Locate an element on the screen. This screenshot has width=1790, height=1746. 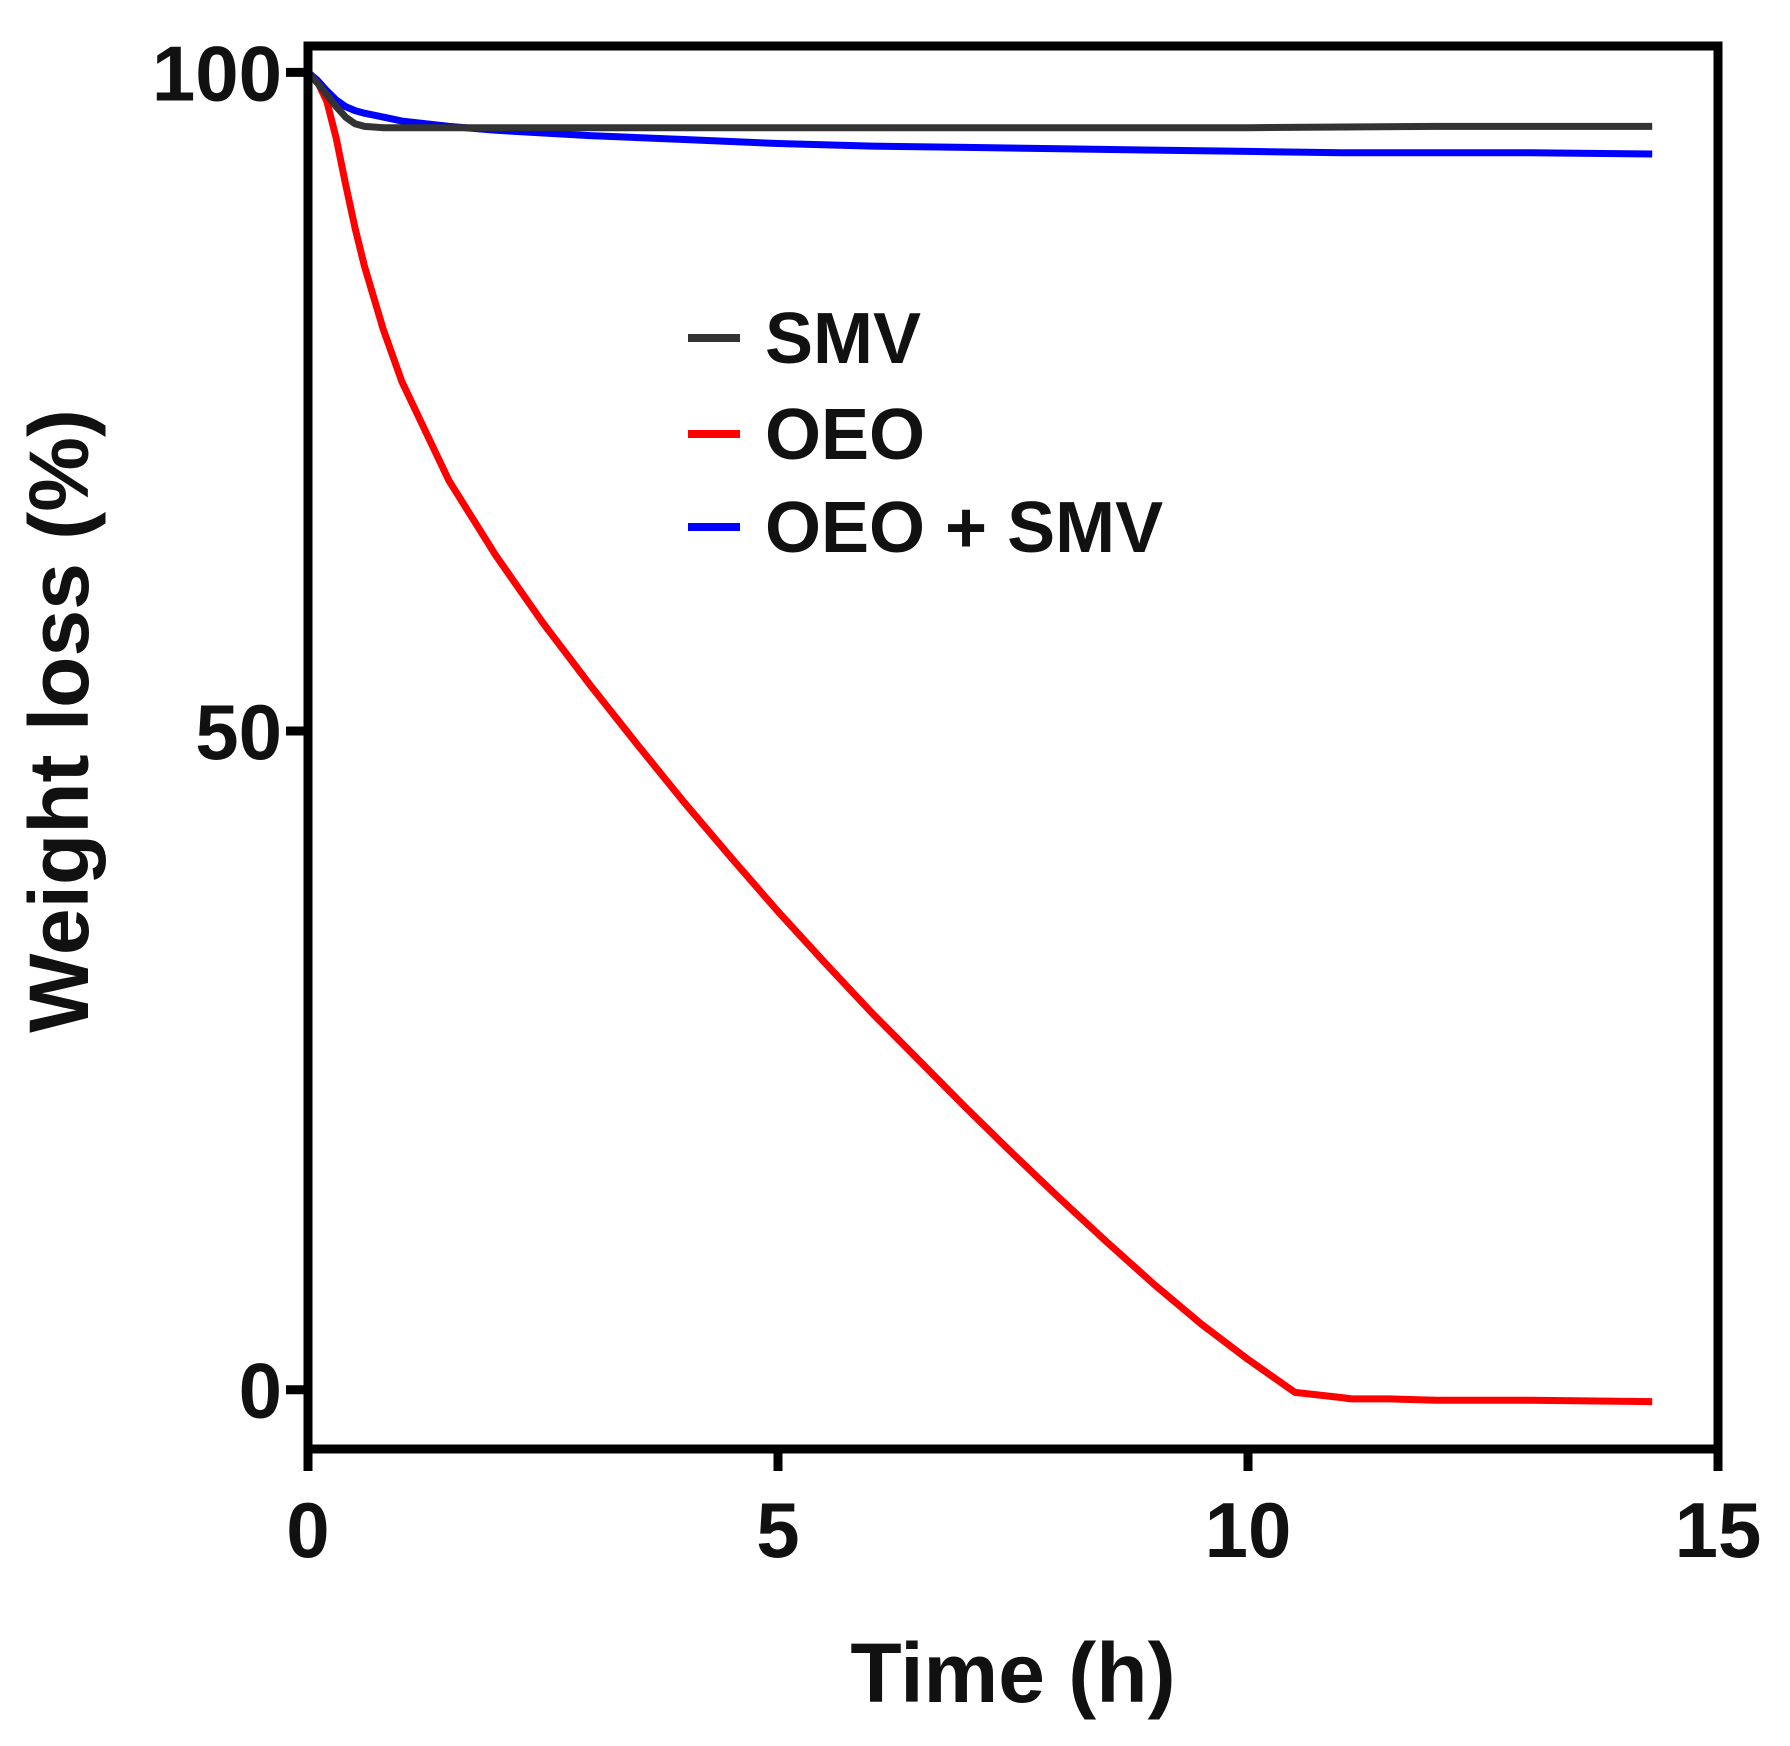
x-axis-title: Time (h) is located at coordinates (1012, 1673).